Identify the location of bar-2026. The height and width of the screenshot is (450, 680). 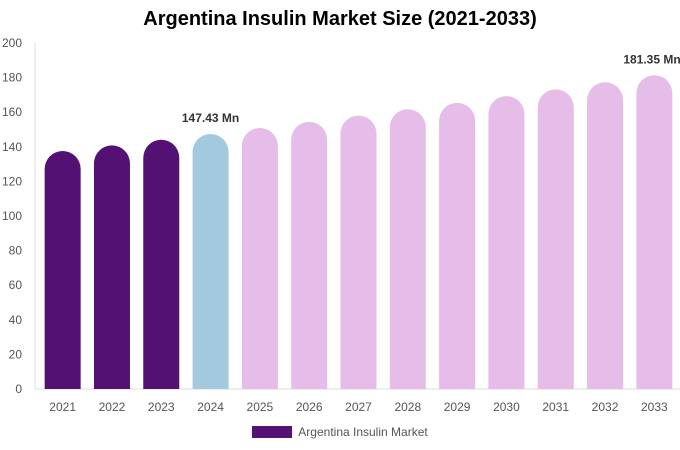
(309, 255).